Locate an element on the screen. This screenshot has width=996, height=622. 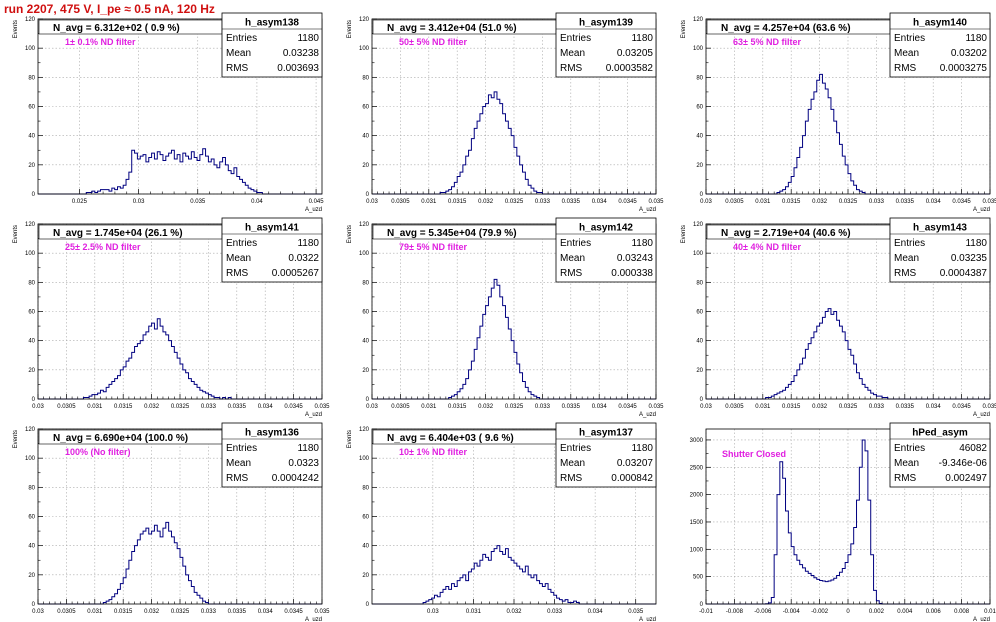
filter-annotation: 1± 0.1% ND filter is located at coordinates (100, 42).